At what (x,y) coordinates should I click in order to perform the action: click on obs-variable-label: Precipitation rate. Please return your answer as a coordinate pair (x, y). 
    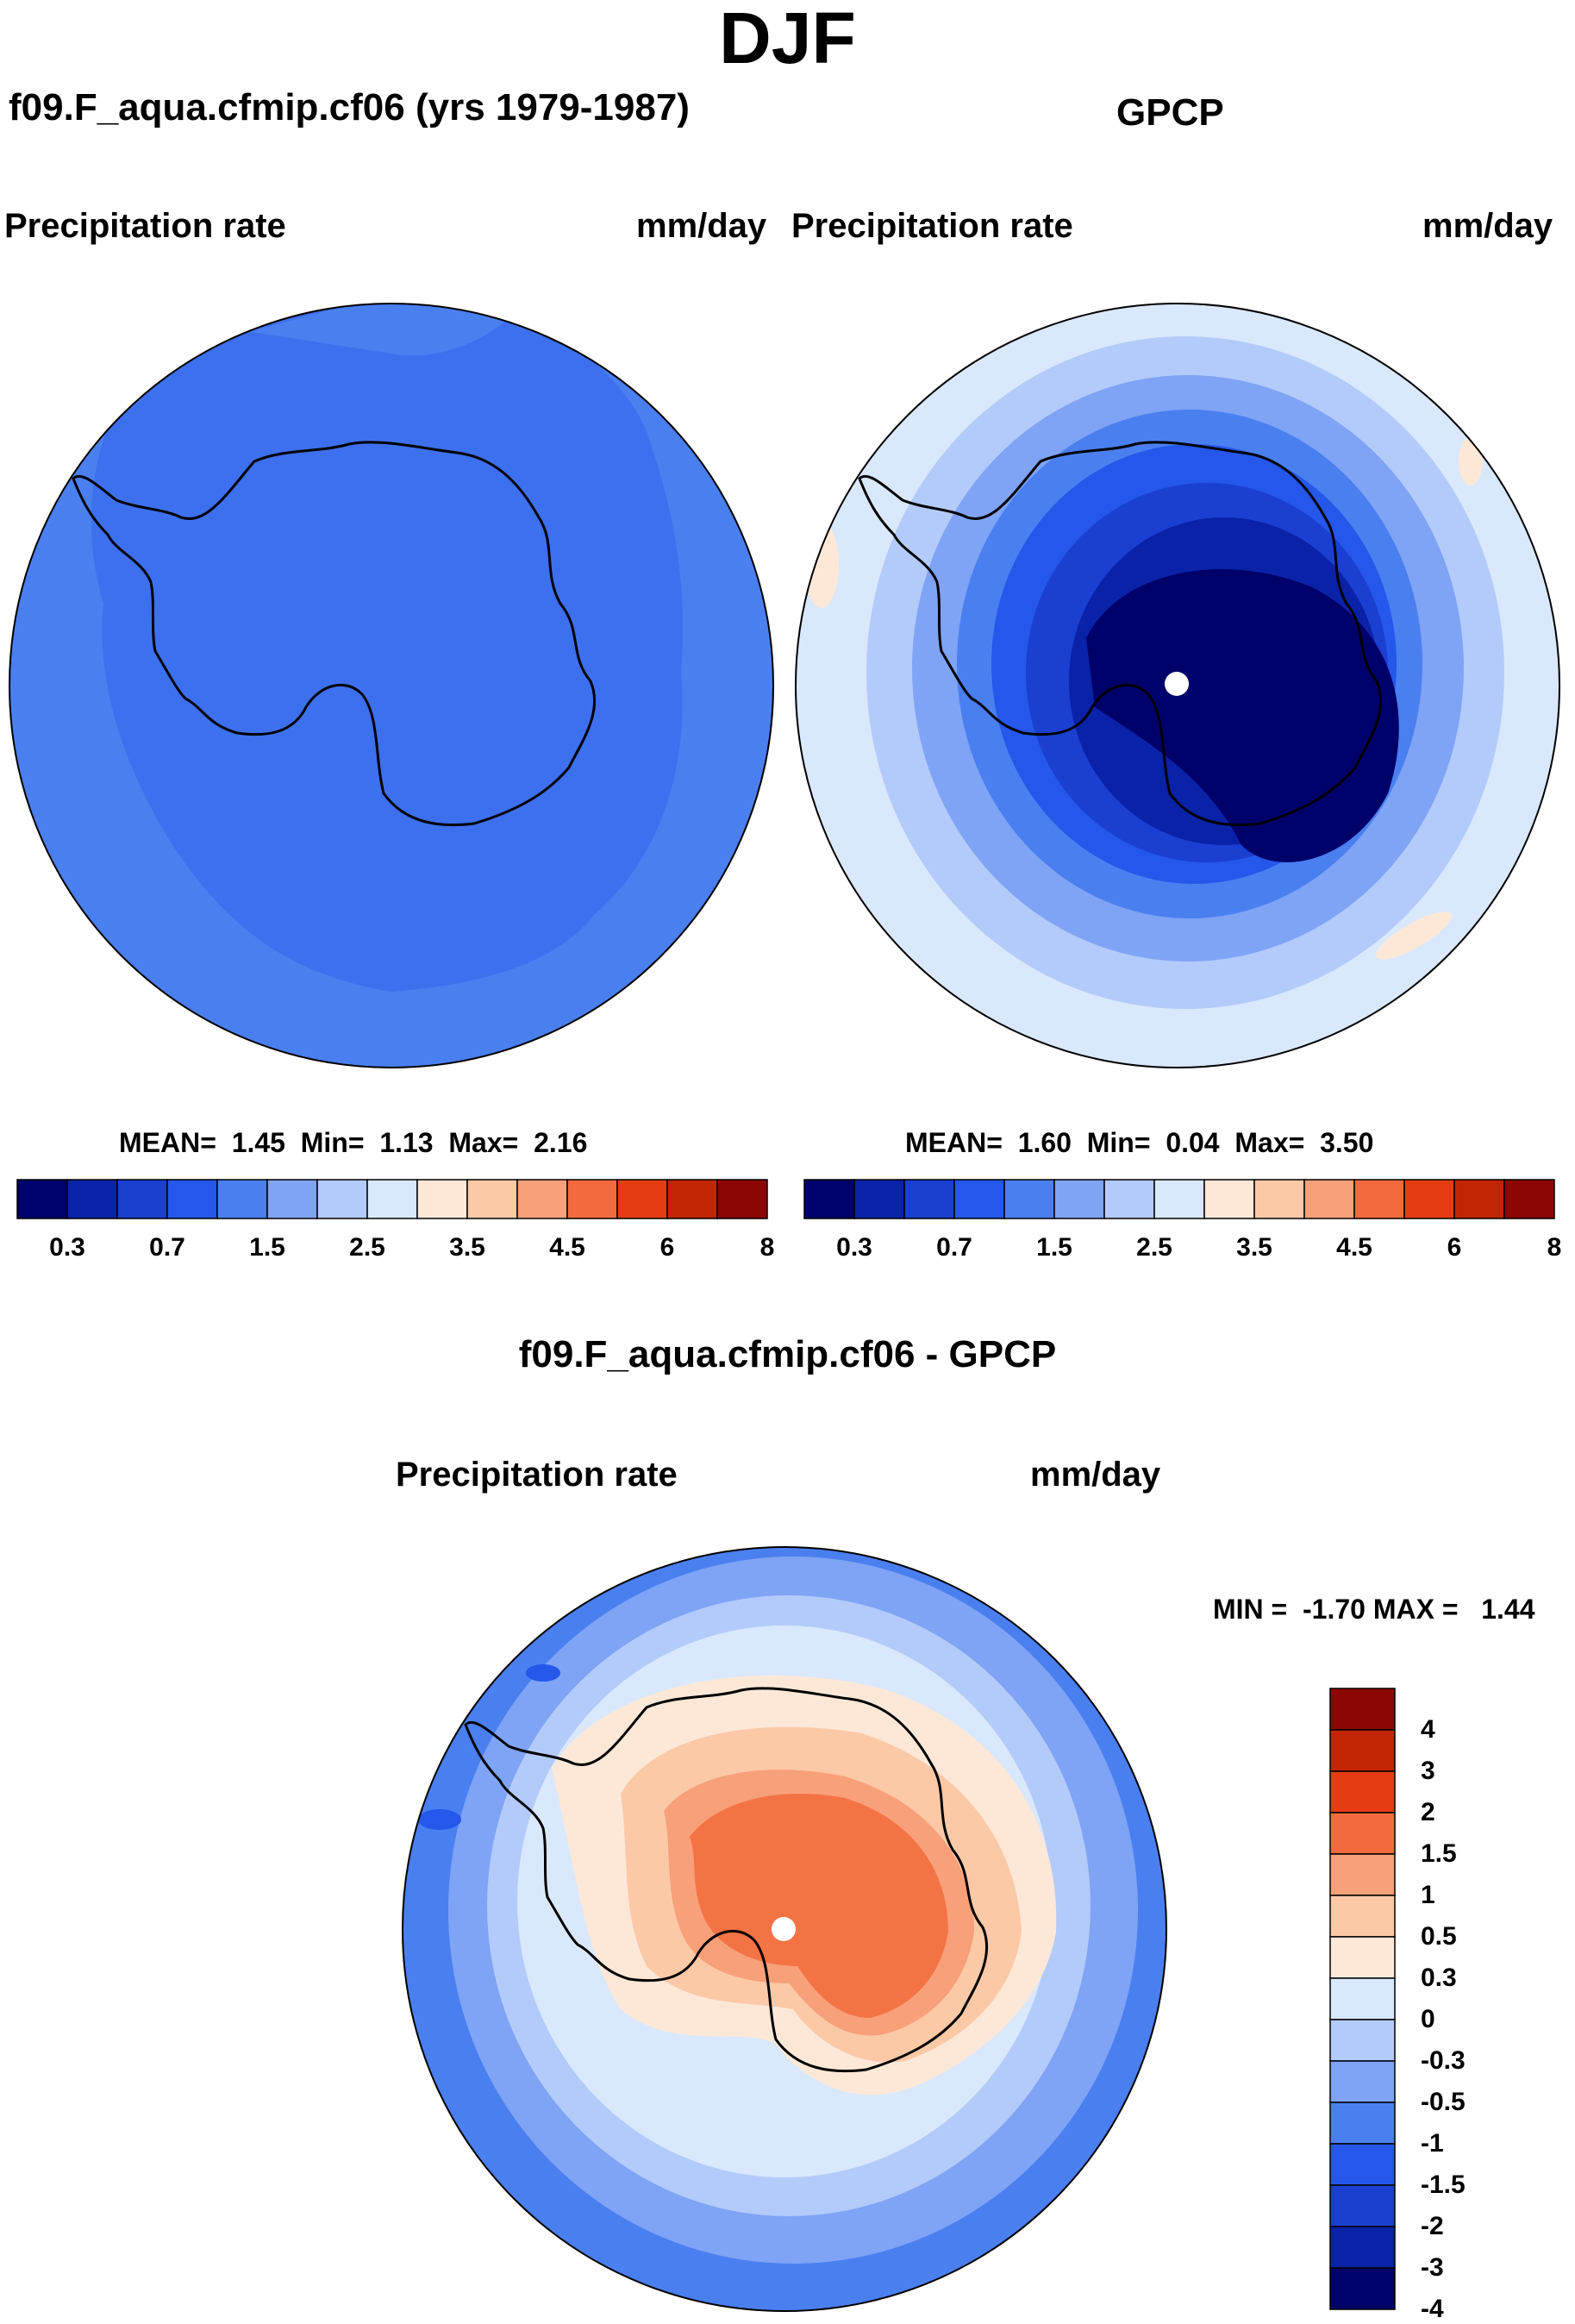
    Looking at the image, I should click on (932, 226).